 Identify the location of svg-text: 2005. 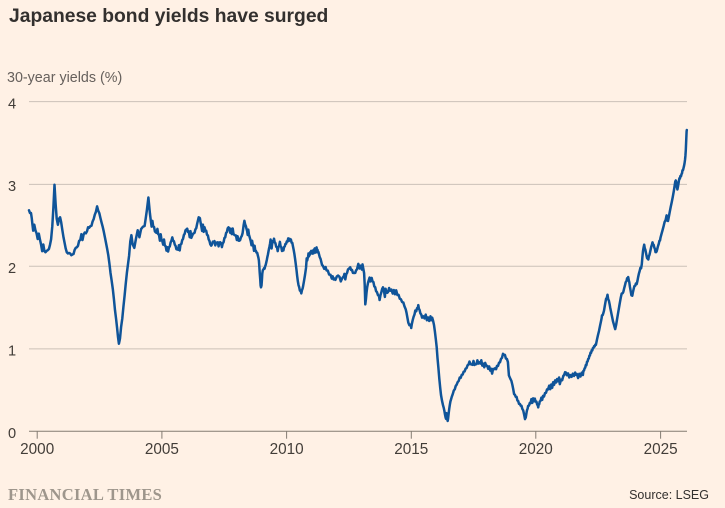
(162, 449).